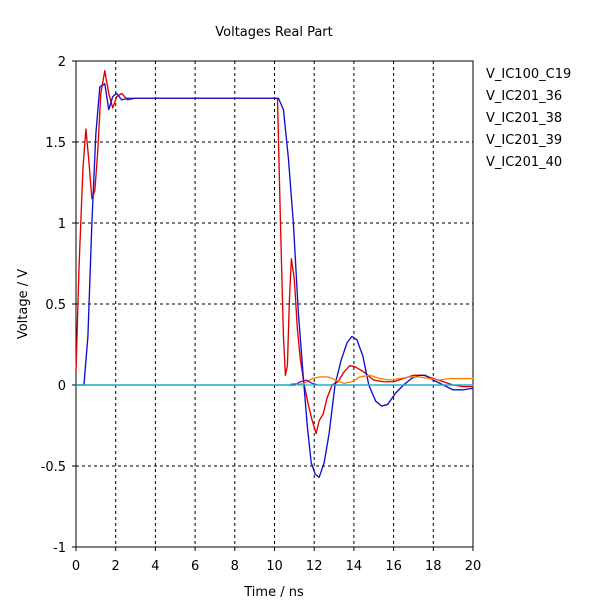 Image resolution: width=607 pixels, height=607 pixels. What do you see at coordinates (273, 592) in the screenshot?
I see `x-axis-label: Time / ns` at bounding box center [273, 592].